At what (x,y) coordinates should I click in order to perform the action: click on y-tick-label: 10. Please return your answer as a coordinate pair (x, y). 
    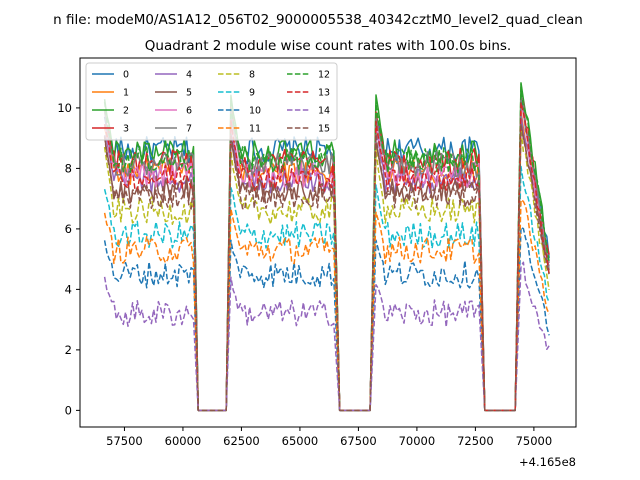
    Looking at the image, I should click on (64, 108).